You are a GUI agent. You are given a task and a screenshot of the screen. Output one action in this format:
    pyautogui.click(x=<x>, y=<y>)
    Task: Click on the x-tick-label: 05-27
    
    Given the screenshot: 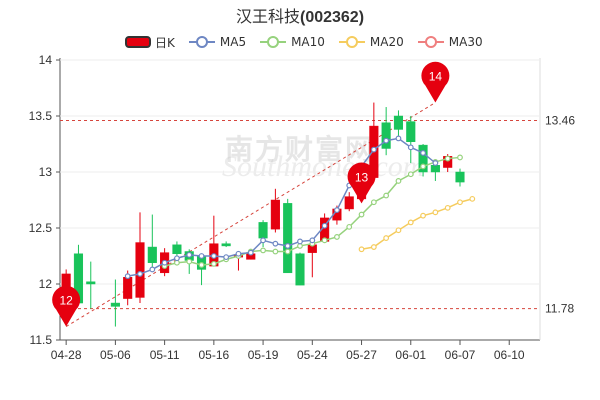 What is the action you would take?
    pyautogui.click(x=361, y=355)
    